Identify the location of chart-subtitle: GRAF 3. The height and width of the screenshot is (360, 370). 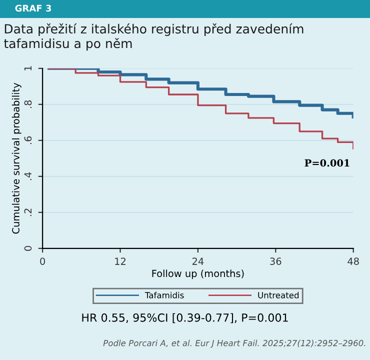
(33, 8).